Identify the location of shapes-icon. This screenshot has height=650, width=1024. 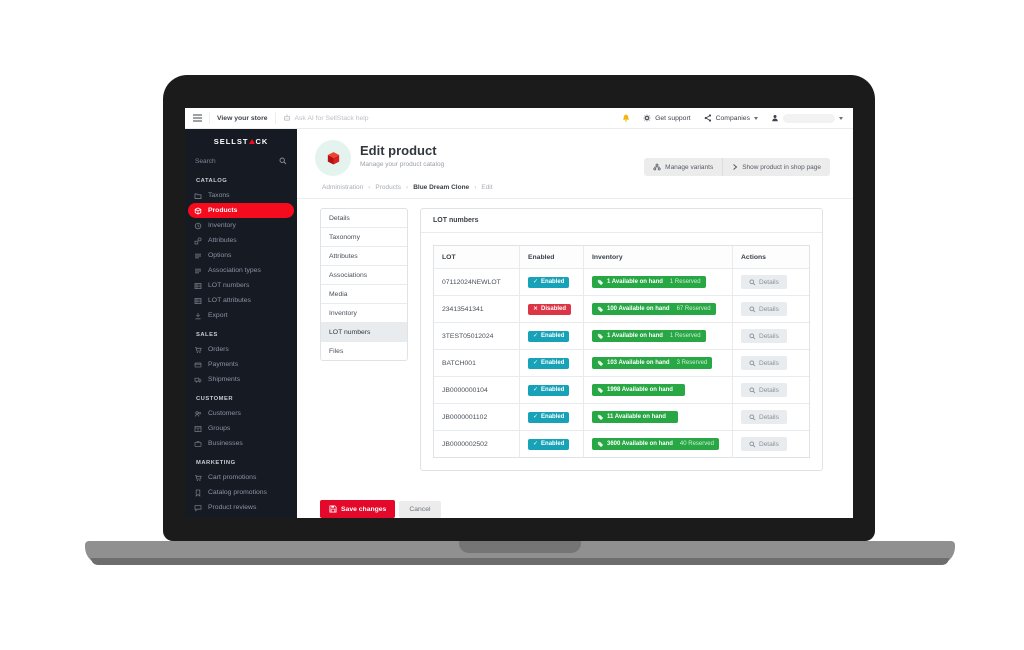
(198, 241).